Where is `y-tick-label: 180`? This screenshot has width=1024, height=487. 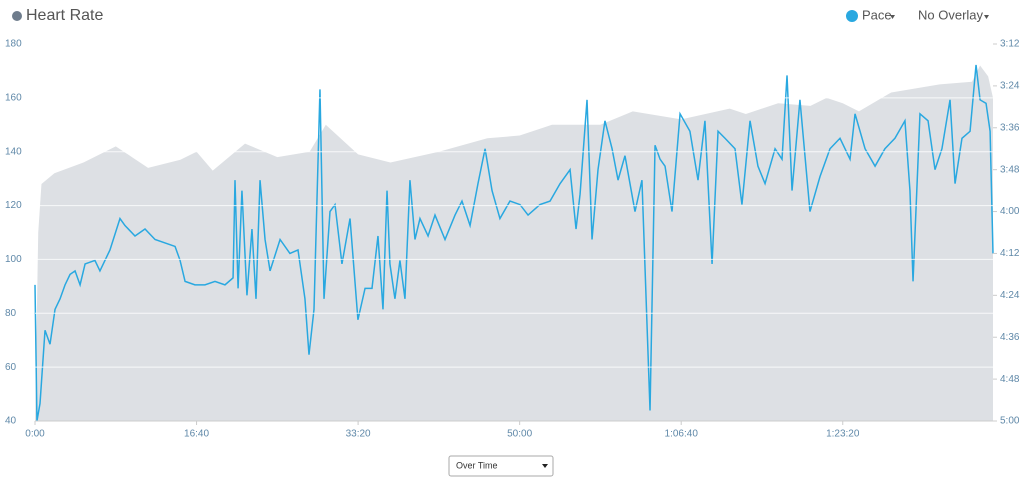 y-tick-label: 180 is located at coordinates (13, 44).